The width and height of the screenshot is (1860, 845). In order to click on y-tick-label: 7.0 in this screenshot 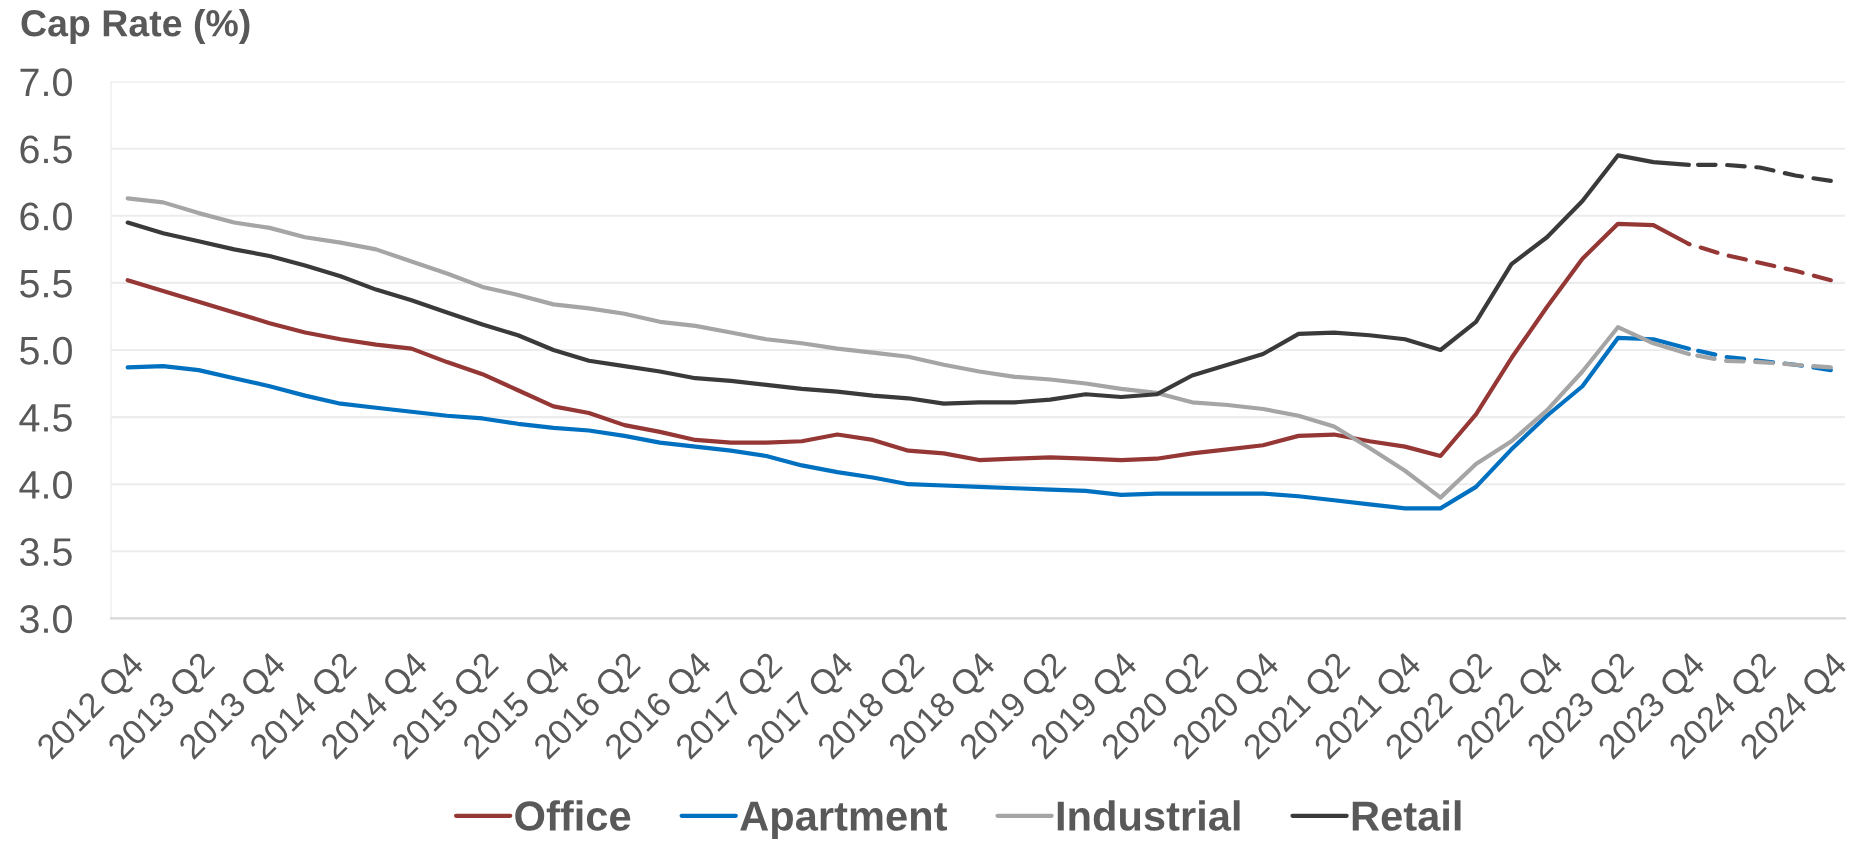, I will do `click(46, 82)`.